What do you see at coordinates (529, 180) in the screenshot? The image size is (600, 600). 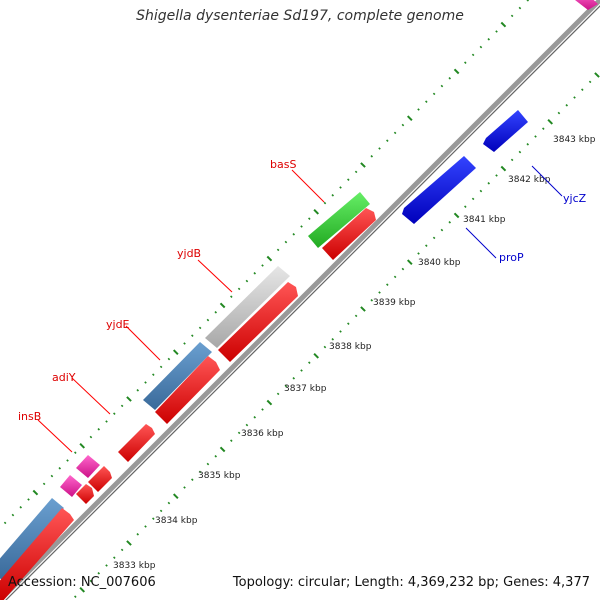 I see `tick-label: 3842 kbp` at bounding box center [529, 180].